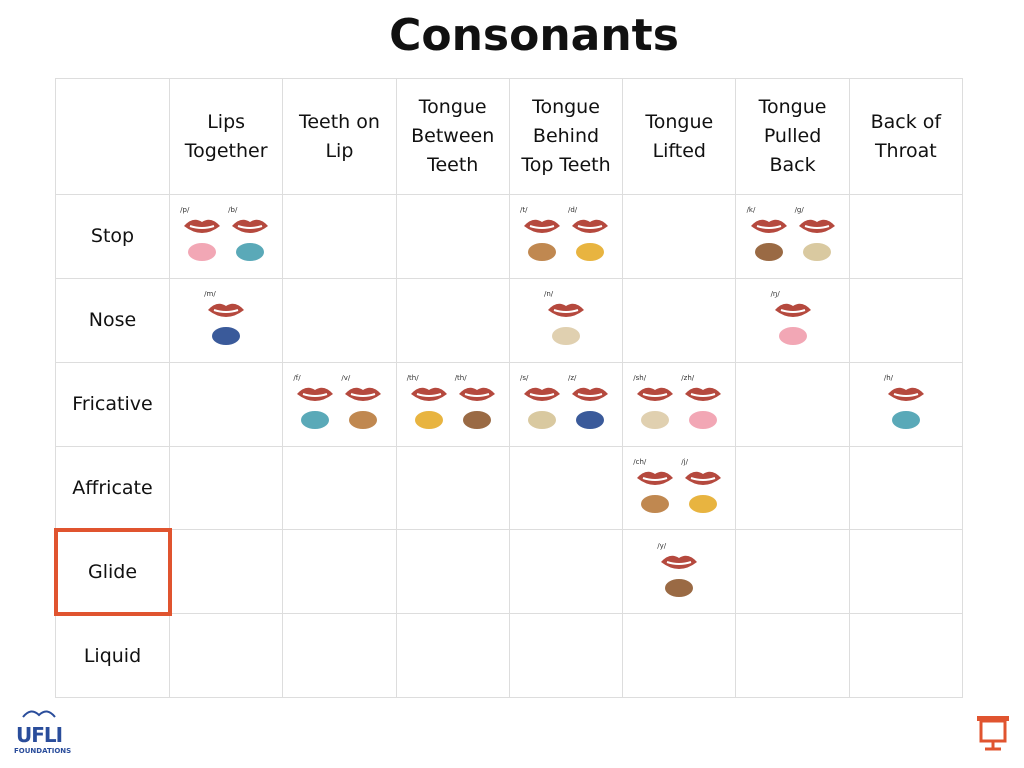  What do you see at coordinates (202, 236) in the screenshot?
I see `sound-card: /p/` at bounding box center [202, 236].